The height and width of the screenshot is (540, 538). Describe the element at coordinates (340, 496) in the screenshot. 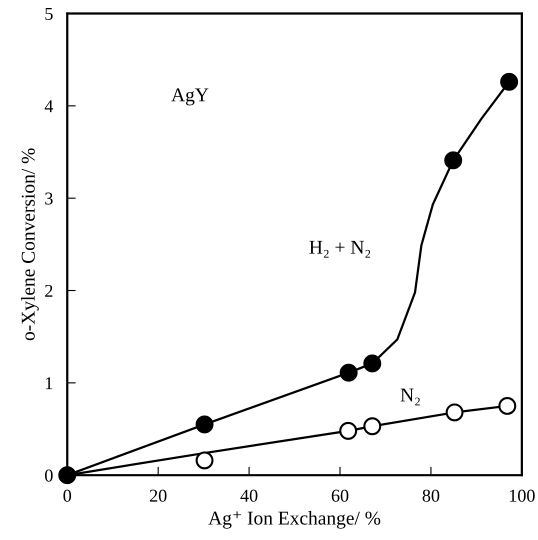

I see `x-tick-label: 60` at that location.